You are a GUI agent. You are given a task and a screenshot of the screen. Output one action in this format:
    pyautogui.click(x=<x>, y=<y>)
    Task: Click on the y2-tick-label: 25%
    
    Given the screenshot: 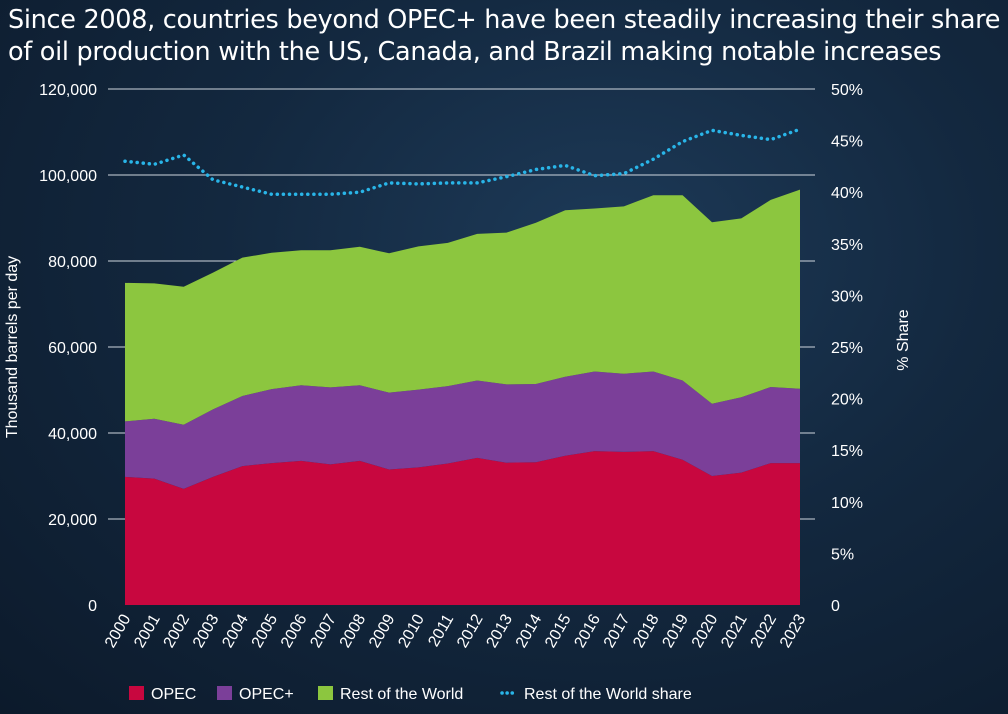 What is the action you would take?
    pyautogui.click(x=847, y=348)
    